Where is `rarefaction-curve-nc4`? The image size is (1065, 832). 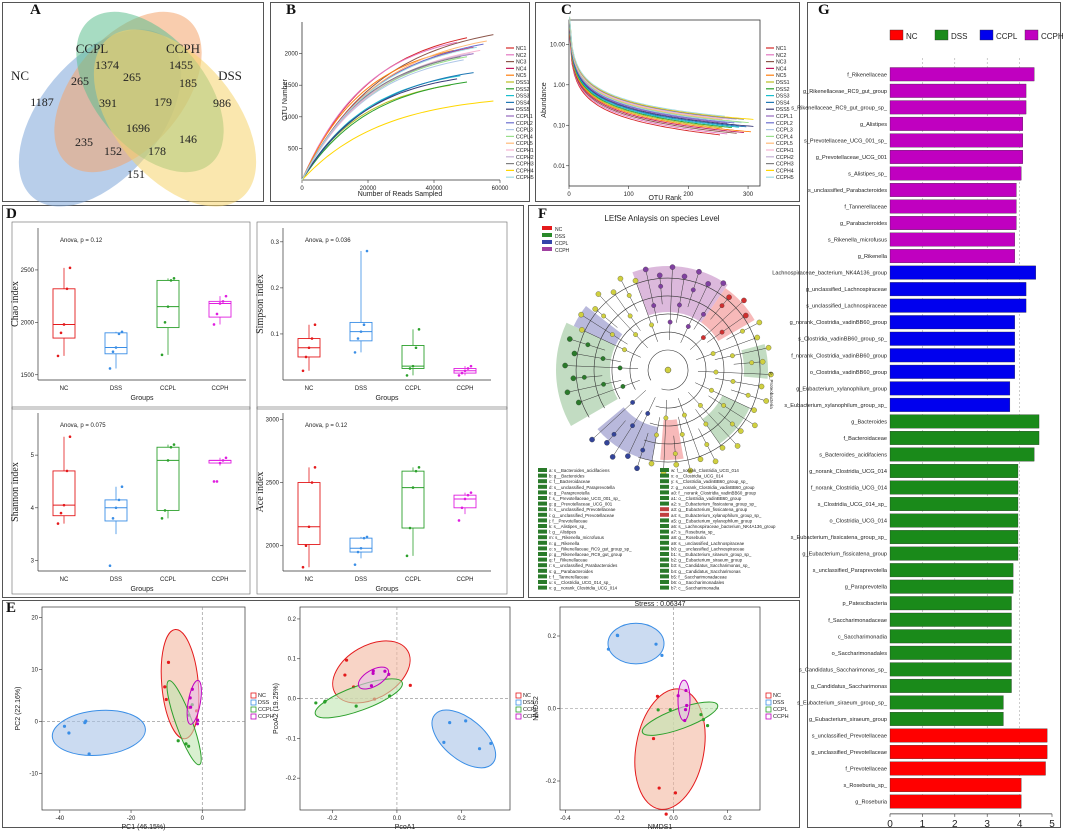
rarefaction-curve-nc4 is located at coordinates (387, 113).